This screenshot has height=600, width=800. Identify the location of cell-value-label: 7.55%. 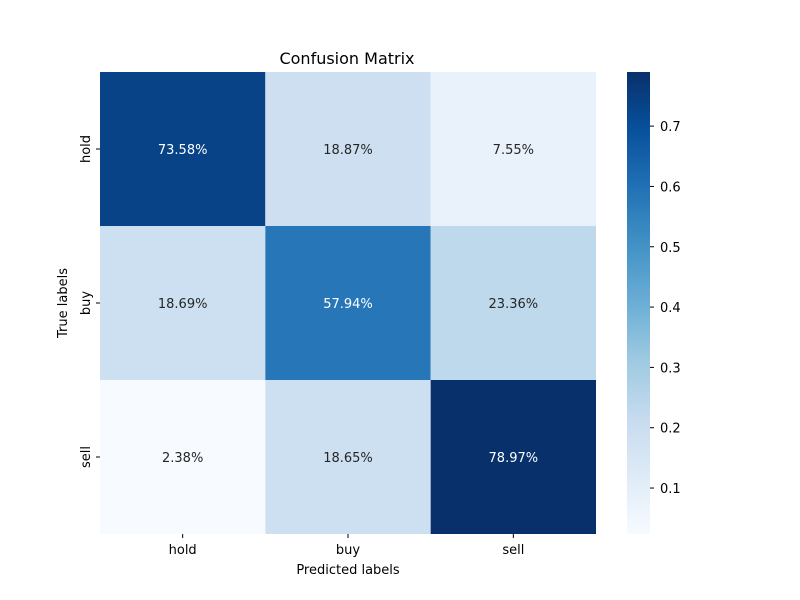
(513, 150).